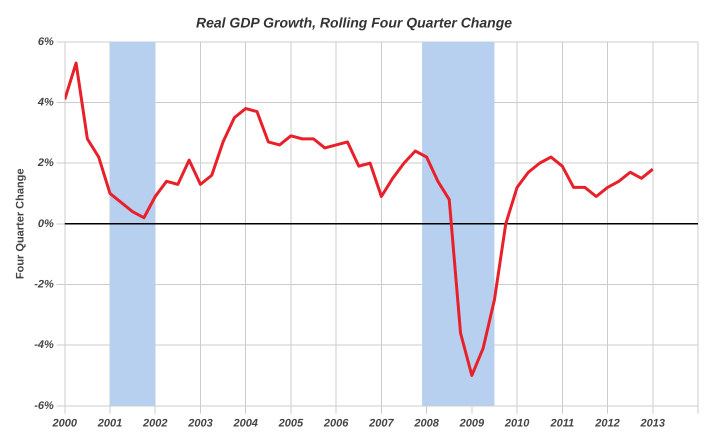 Image resolution: width=723 pixels, height=443 pixels. What do you see at coordinates (200, 423) in the screenshot?
I see `x-tick-label: 2003` at bounding box center [200, 423].